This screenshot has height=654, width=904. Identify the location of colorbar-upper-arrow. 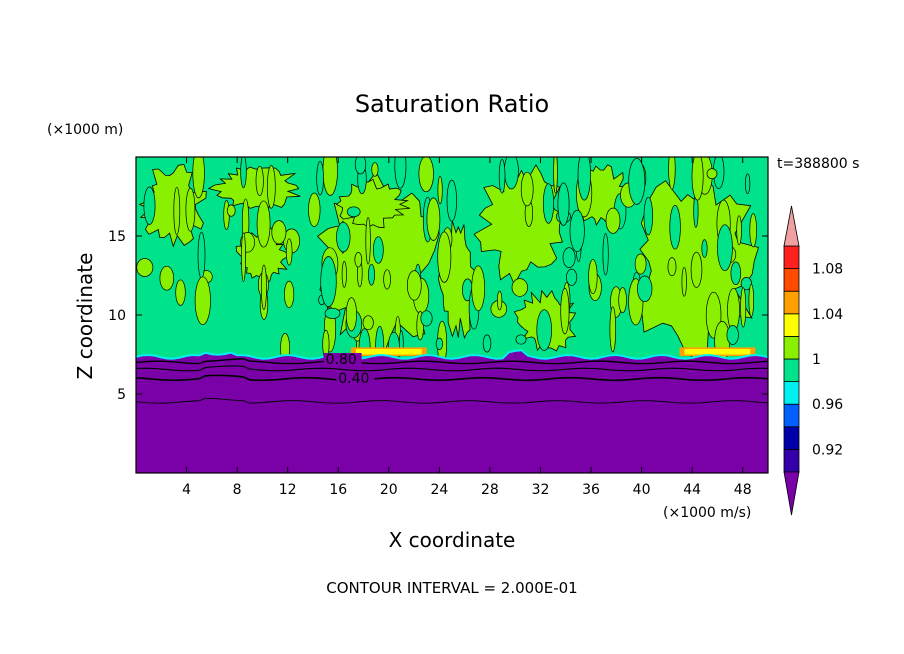
(791, 226).